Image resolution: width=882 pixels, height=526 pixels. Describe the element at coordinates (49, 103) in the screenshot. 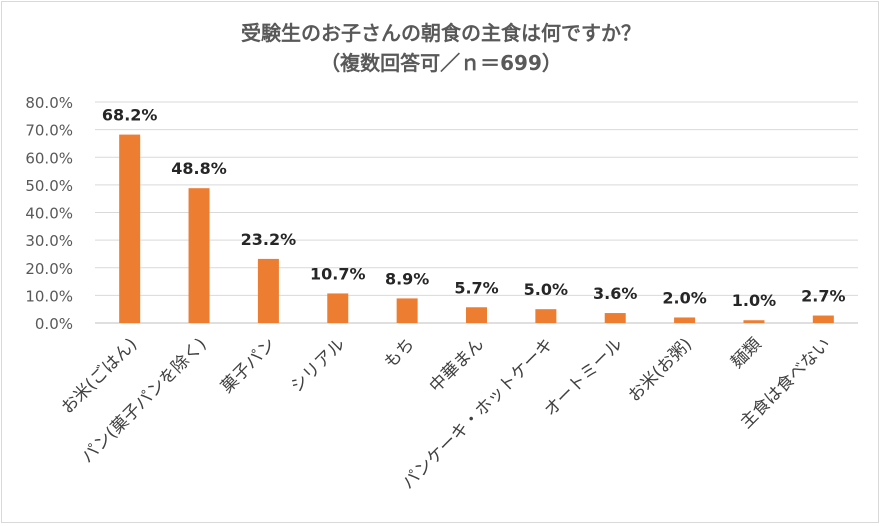

I see `y-tick-label: 80.0%` at that location.